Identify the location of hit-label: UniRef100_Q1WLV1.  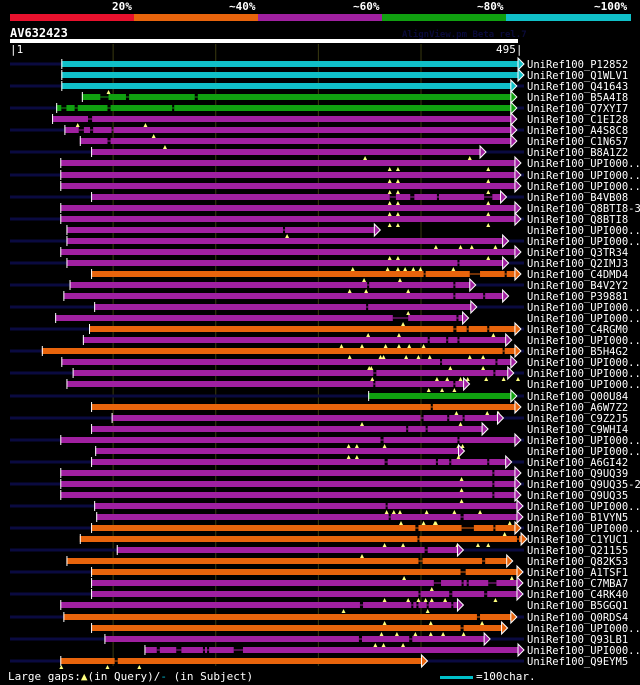
(577, 76).